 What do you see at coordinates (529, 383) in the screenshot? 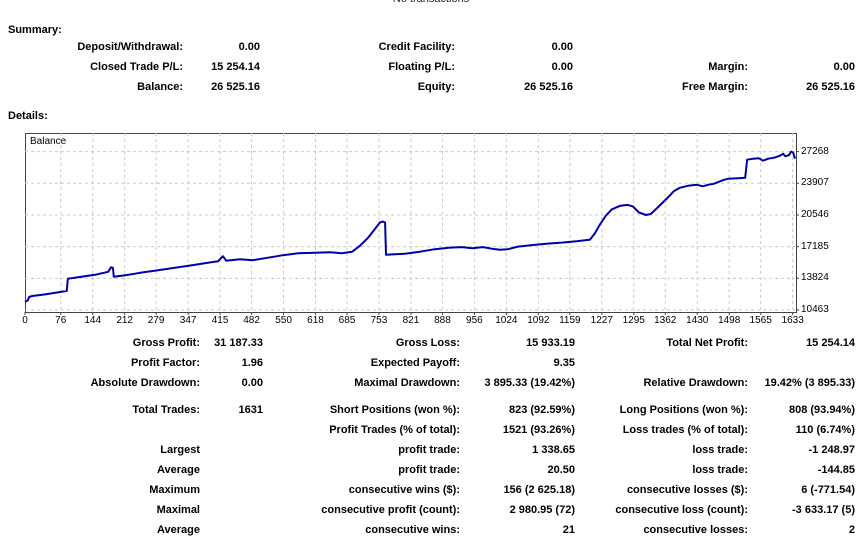
I see `stat-value: 3 895.33 (19.42%)` at bounding box center [529, 383].